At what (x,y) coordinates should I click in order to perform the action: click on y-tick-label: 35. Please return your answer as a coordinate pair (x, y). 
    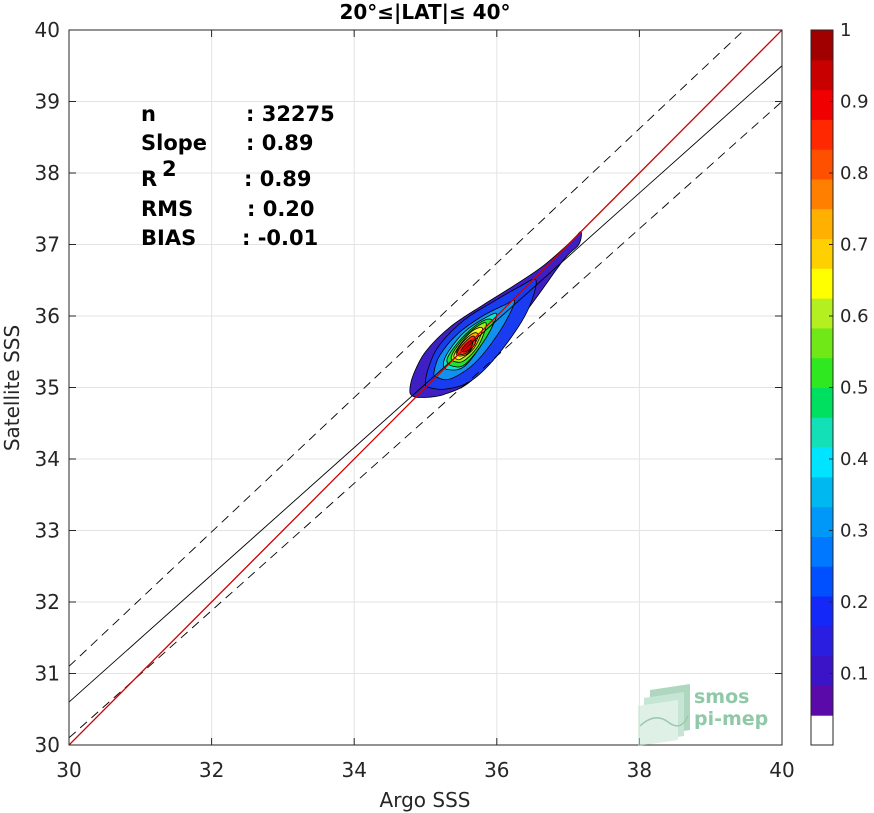
    Looking at the image, I should click on (47, 388).